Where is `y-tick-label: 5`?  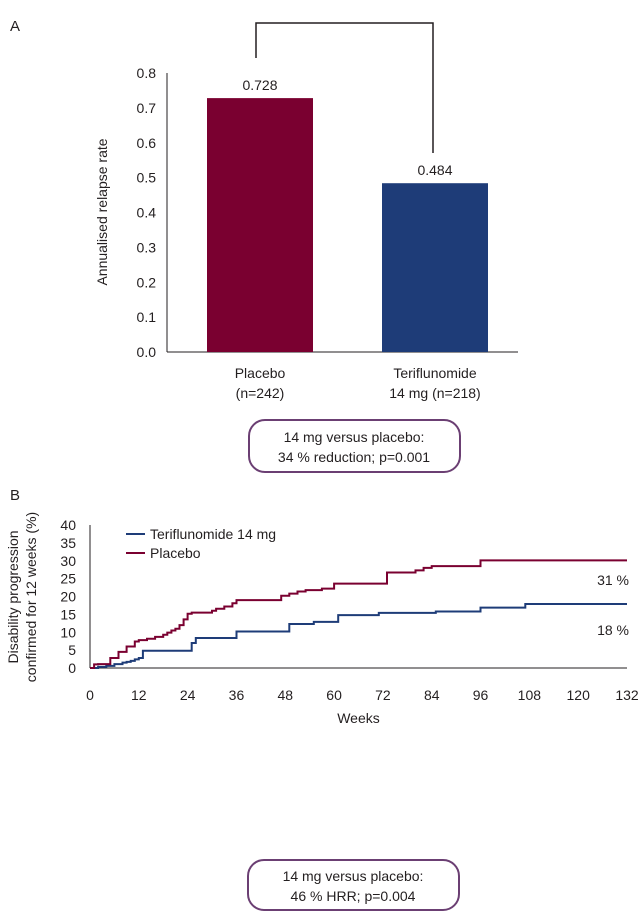 y-tick-label: 5 is located at coordinates (72, 650).